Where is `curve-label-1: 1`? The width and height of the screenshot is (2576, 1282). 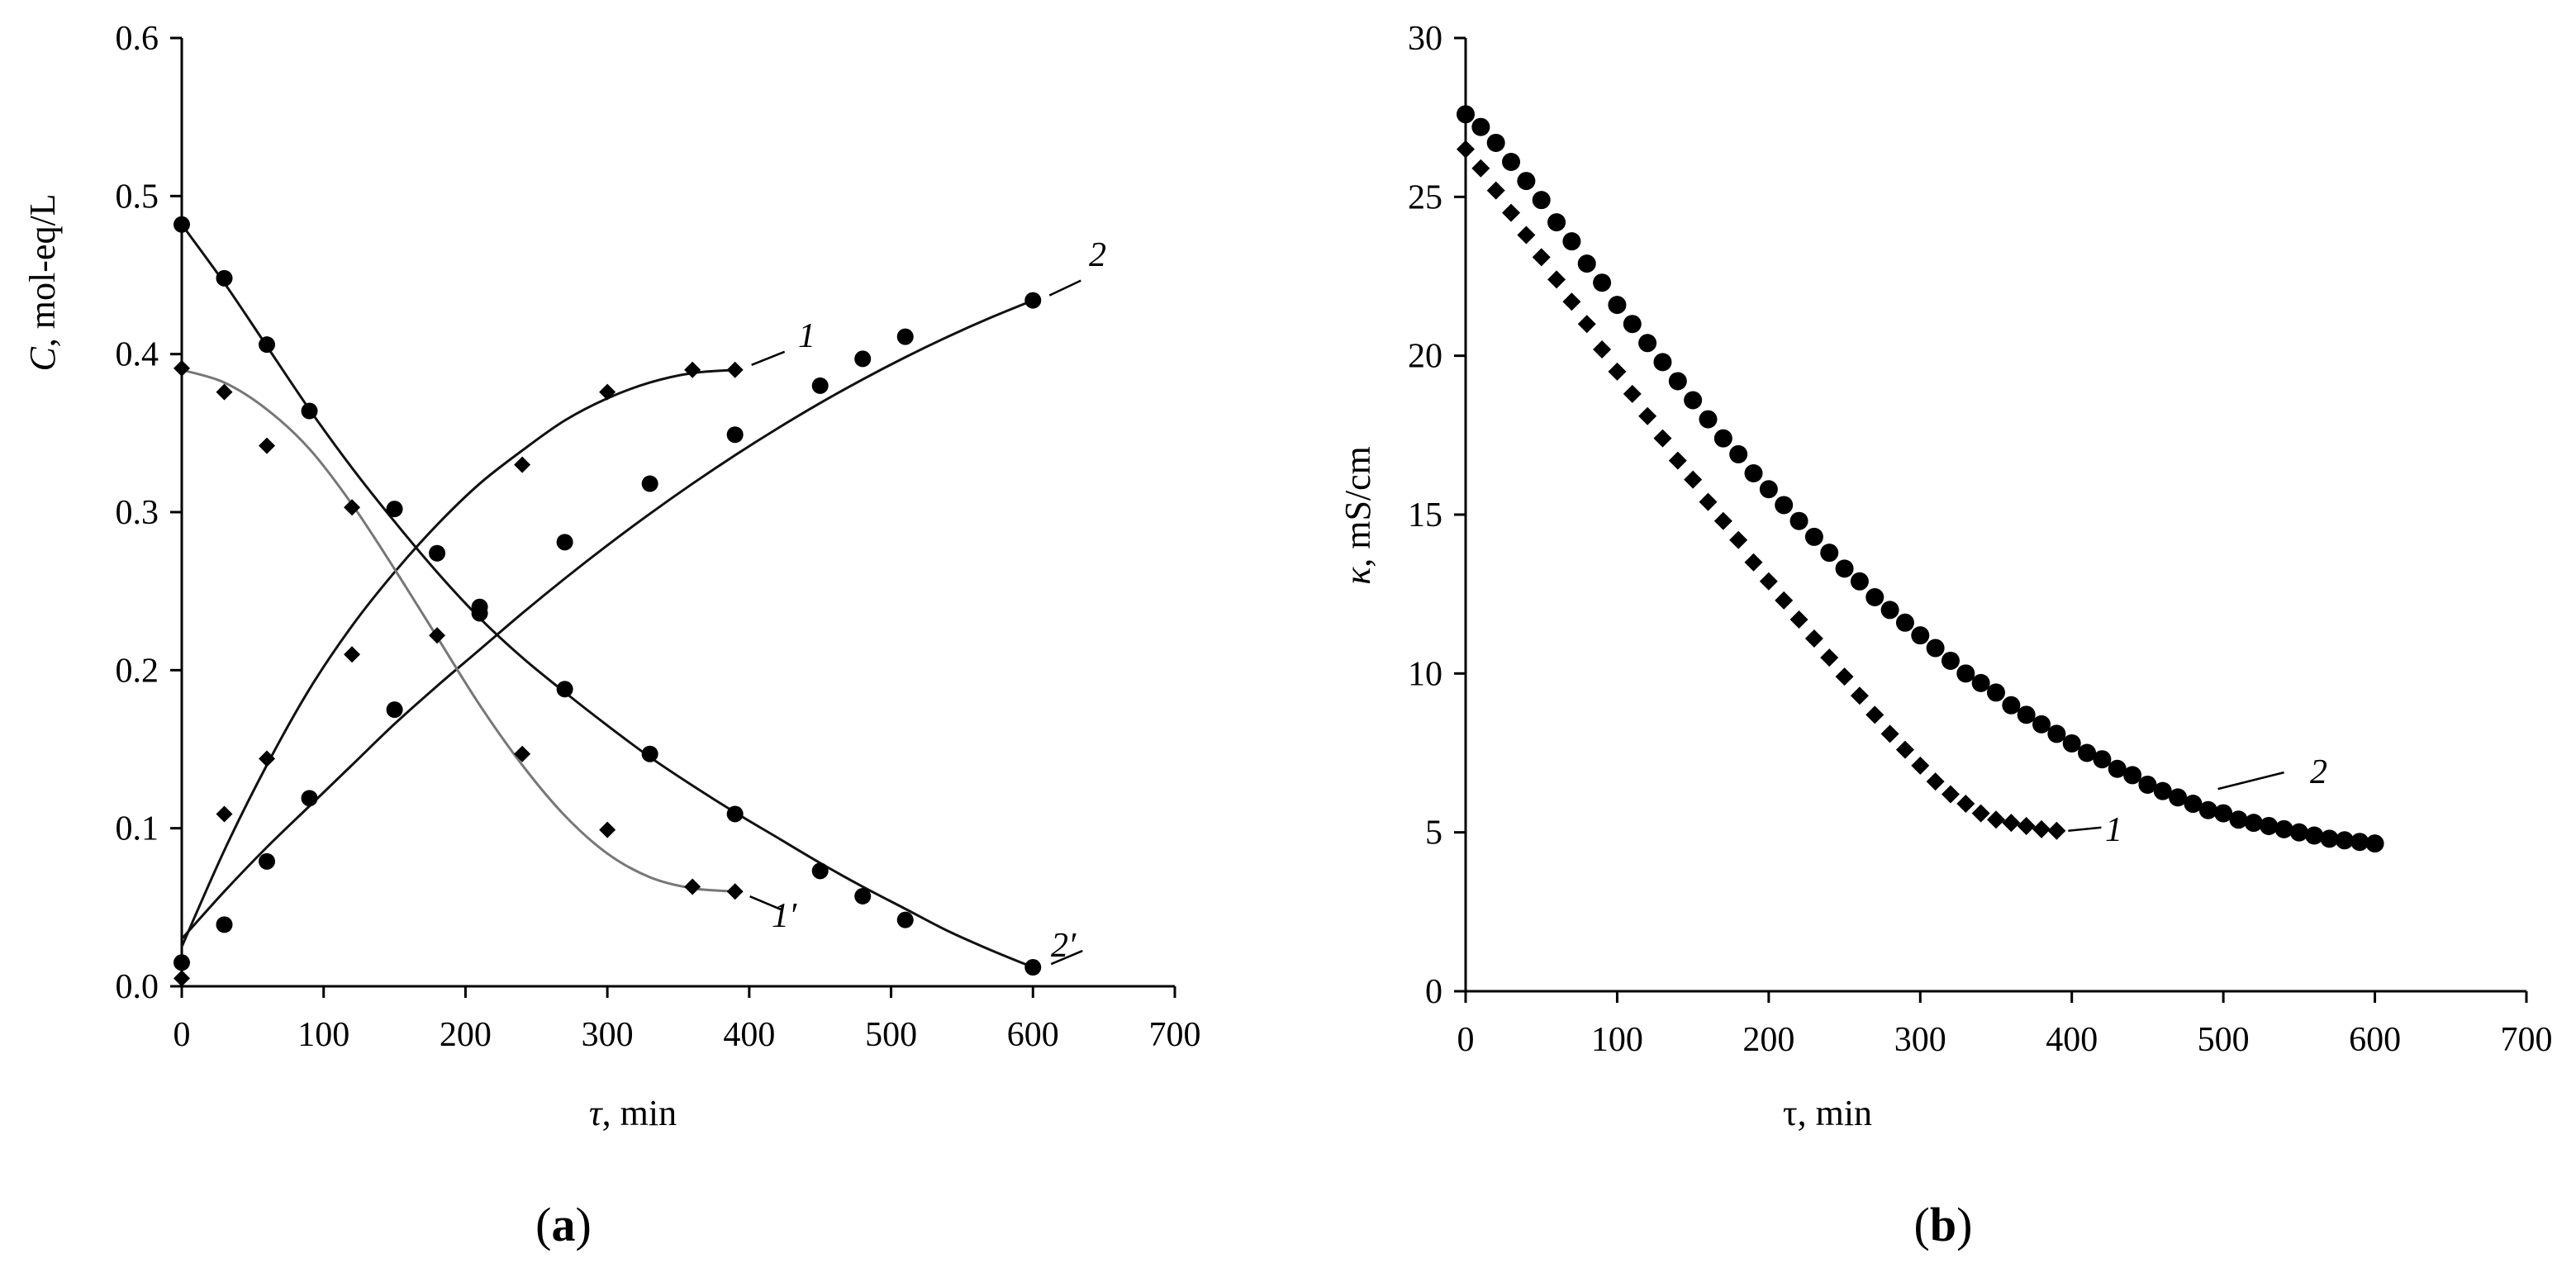 curve-label-1: 1 is located at coordinates (806, 336).